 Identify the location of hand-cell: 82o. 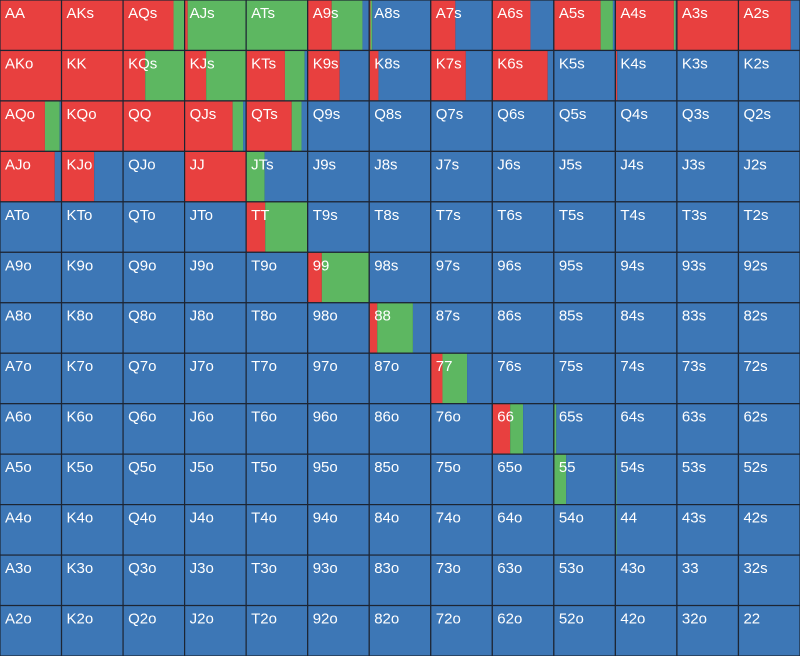
(400, 630).